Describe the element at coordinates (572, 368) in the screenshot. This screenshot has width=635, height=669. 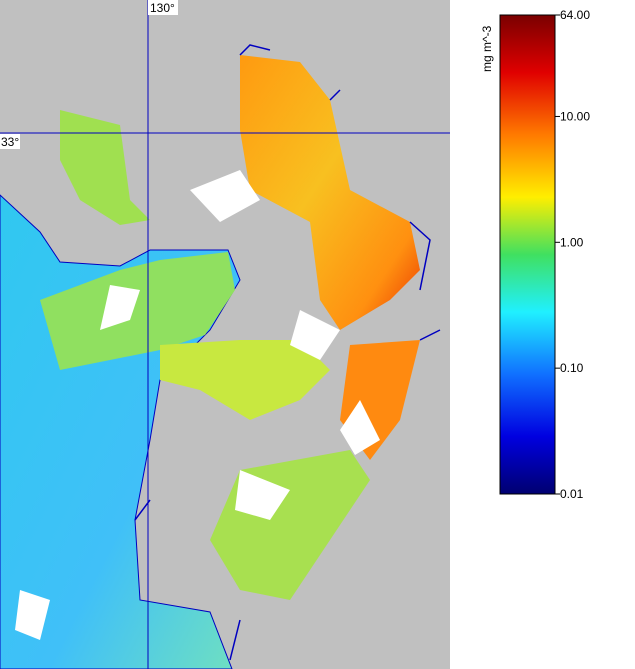
I see `colorbar-tick-label: 0.10` at that location.